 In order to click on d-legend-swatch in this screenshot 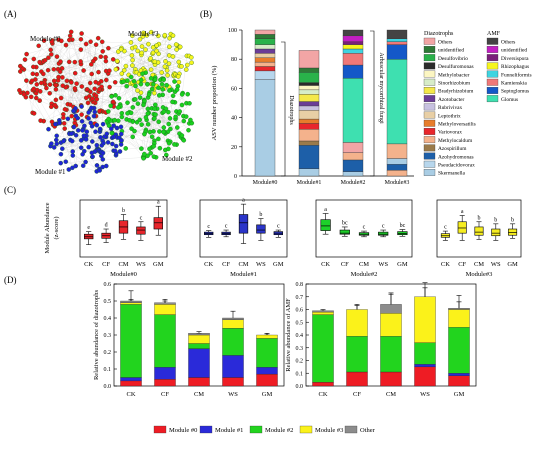, I will do `click(206, 429)`.